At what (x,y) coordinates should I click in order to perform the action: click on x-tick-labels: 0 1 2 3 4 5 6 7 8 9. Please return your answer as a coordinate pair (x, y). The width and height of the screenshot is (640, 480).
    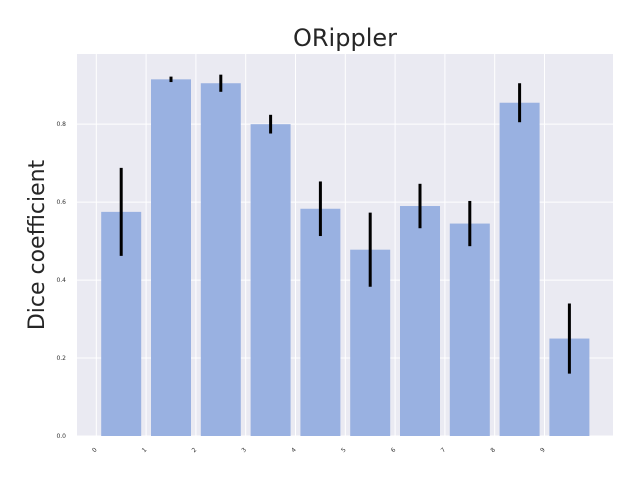
    Looking at the image, I should click on (319, 450).